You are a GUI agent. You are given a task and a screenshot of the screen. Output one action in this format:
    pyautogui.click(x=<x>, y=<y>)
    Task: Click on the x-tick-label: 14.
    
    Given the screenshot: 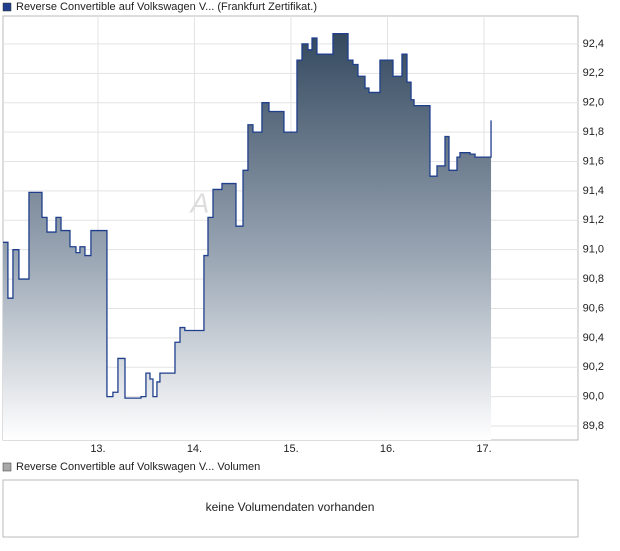 What is the action you would take?
    pyautogui.click(x=194, y=449)
    